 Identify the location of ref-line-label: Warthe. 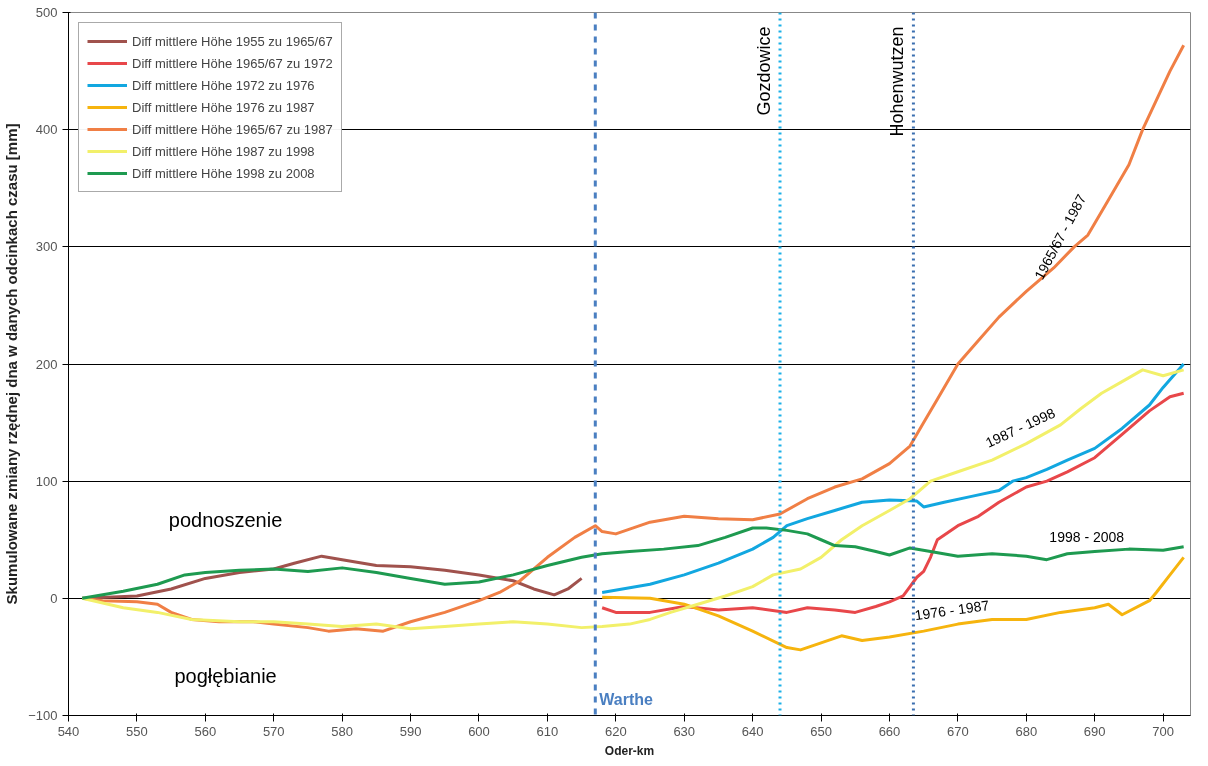
(626, 699).